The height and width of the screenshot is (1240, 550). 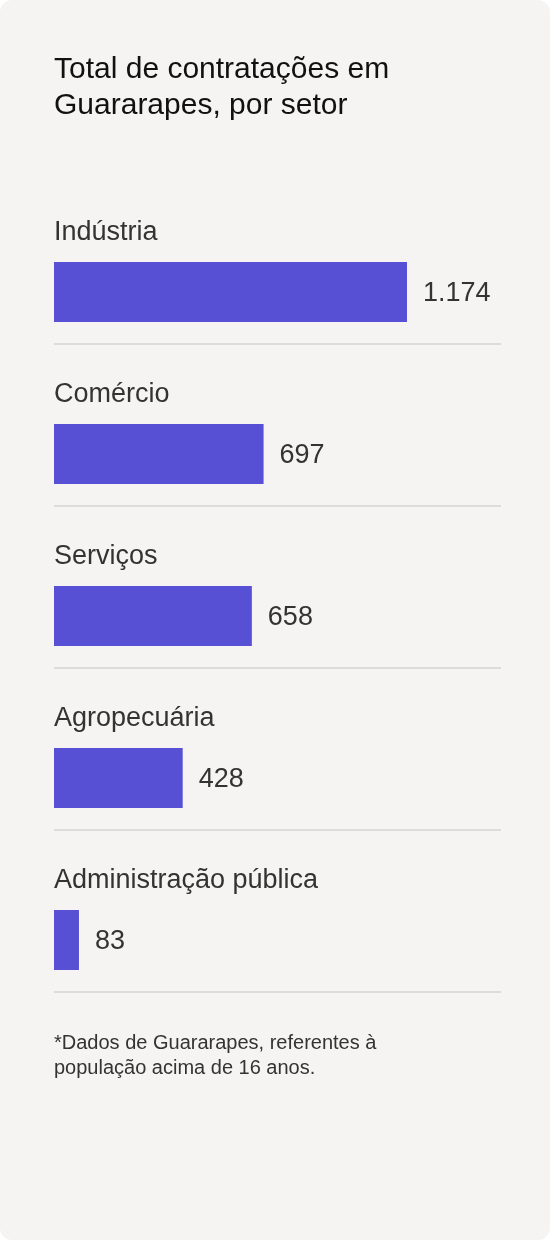 I want to click on data-label: 1.174, so click(x=457, y=292).